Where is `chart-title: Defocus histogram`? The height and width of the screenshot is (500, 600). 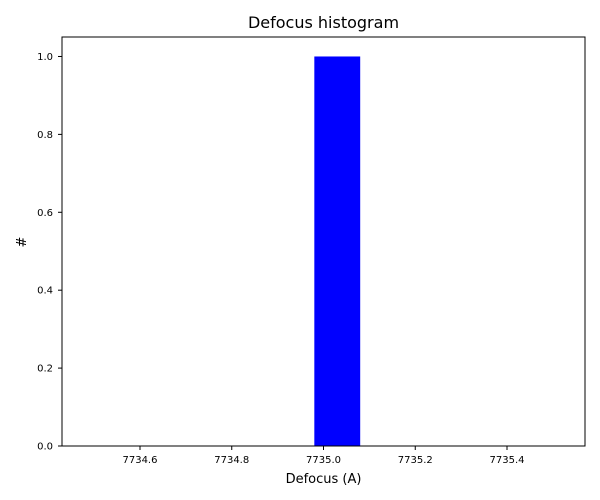 chart-title: Defocus histogram is located at coordinates (323, 22).